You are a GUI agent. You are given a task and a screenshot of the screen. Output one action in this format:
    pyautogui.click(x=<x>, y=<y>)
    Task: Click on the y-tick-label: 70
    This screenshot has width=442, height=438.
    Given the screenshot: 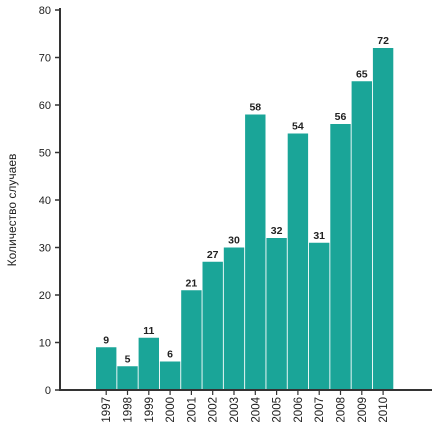 What is the action you would take?
    pyautogui.click(x=45, y=59)
    